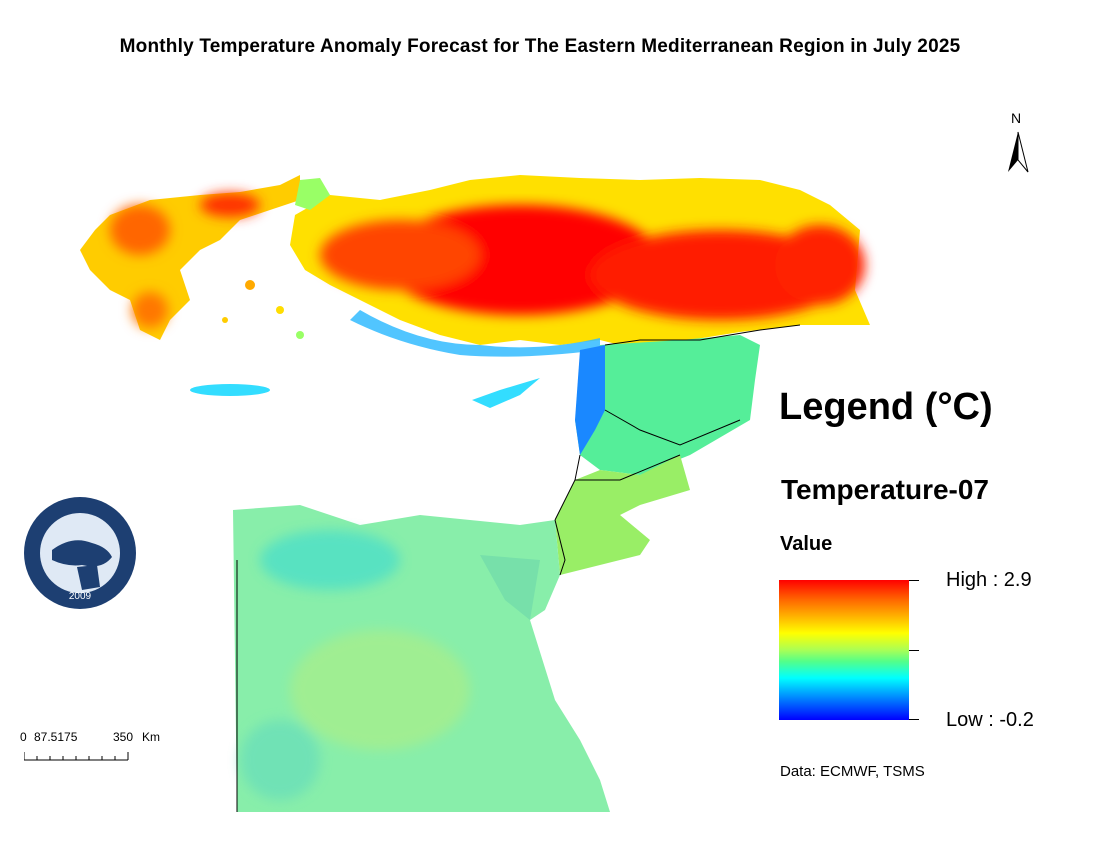  I want to click on color-ramp, so click(844, 650).